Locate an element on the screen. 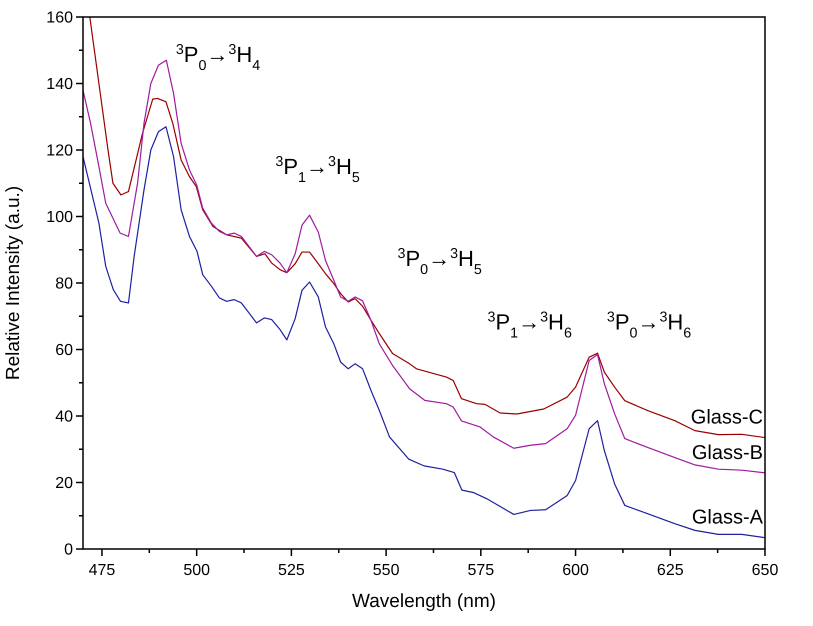 This screenshot has width=813, height=626. x-tick-label: 550 is located at coordinates (386, 570).